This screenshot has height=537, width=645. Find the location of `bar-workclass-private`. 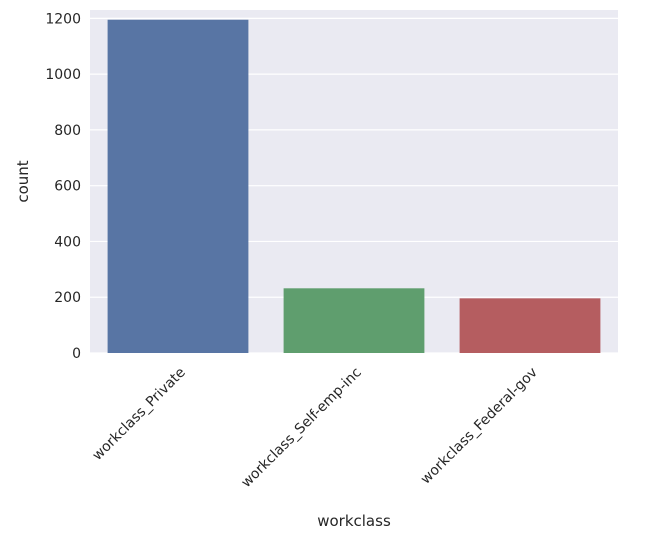

bar-workclass-private is located at coordinates (178, 186).